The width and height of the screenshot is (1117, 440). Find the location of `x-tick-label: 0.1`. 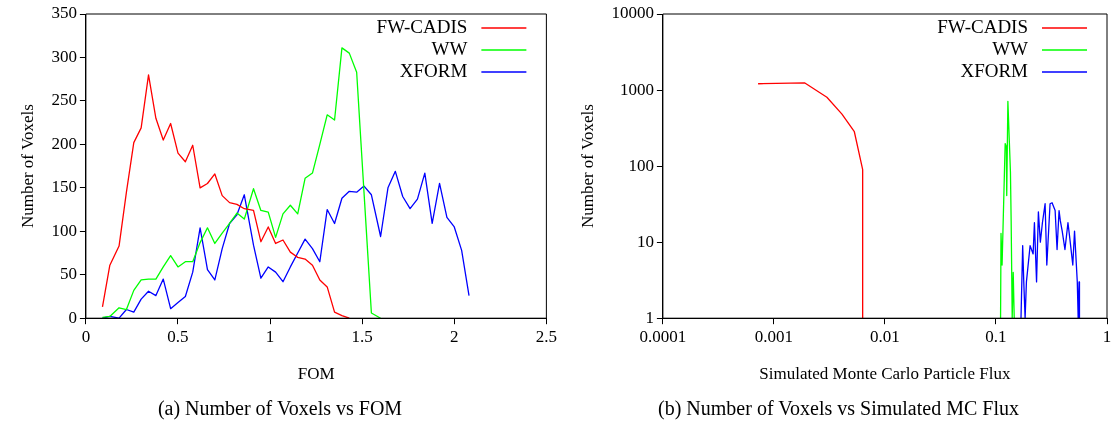

x-tick-label: 0.1 is located at coordinates (996, 336).